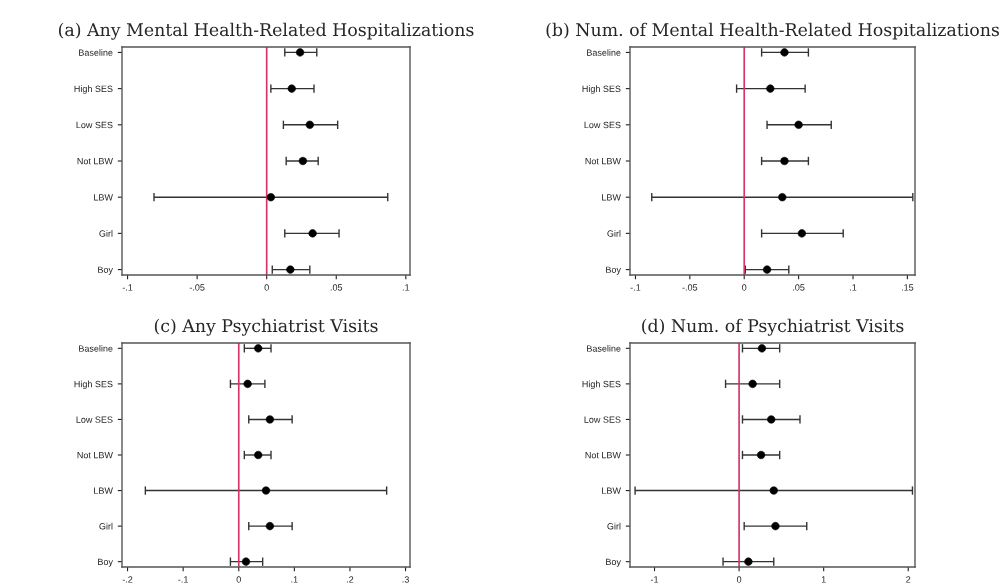 The width and height of the screenshot is (1001, 583). Describe the element at coordinates (266, 327) in the screenshot. I see `chart-title: (c) Any Psychiatrist Visits` at that location.